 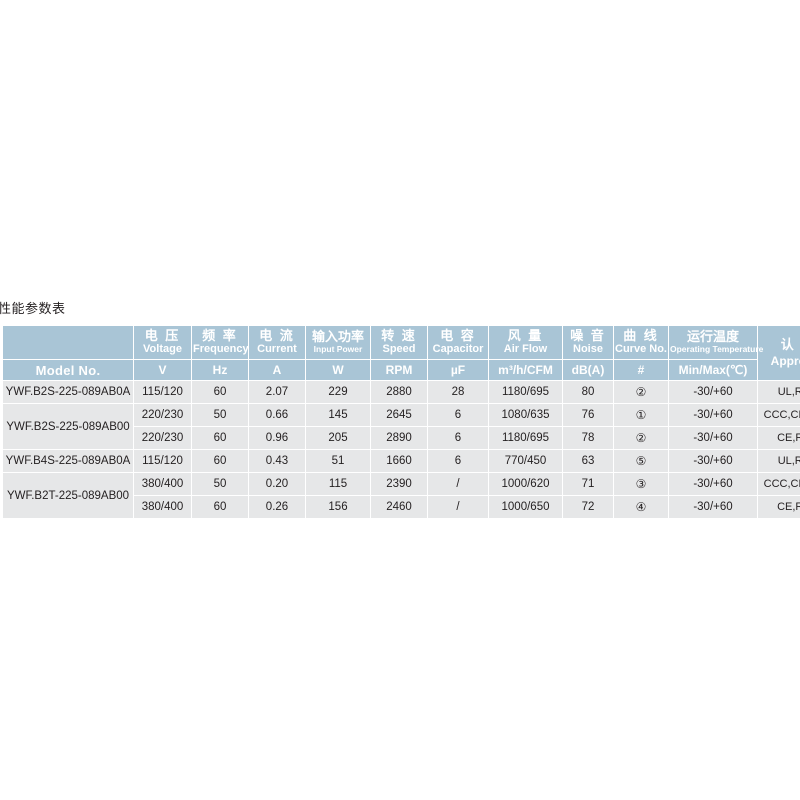 What do you see at coordinates (338, 415) in the screenshot?
I see `cell-power: 145` at bounding box center [338, 415].